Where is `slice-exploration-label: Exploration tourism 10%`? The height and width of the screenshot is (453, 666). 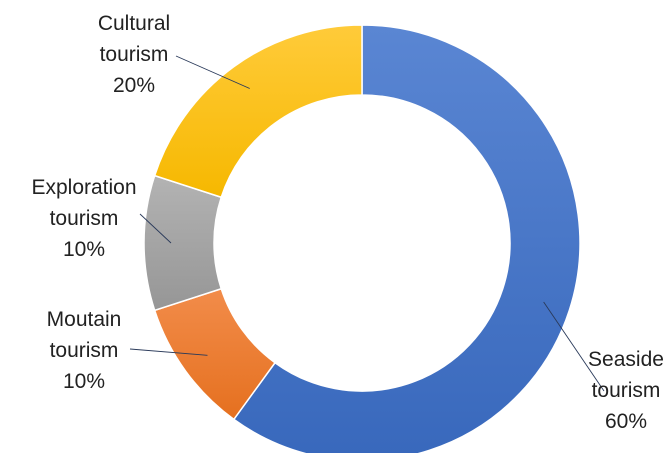
slice-exploration-label: Exploration tourism 10% is located at coordinates (83, 218).